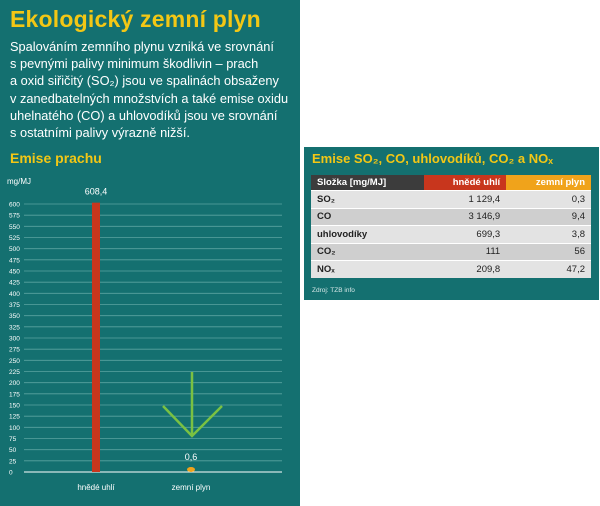 The height and width of the screenshot is (506, 600). What do you see at coordinates (56, 158) in the screenshot?
I see `chart-title: Emise prachu` at bounding box center [56, 158].